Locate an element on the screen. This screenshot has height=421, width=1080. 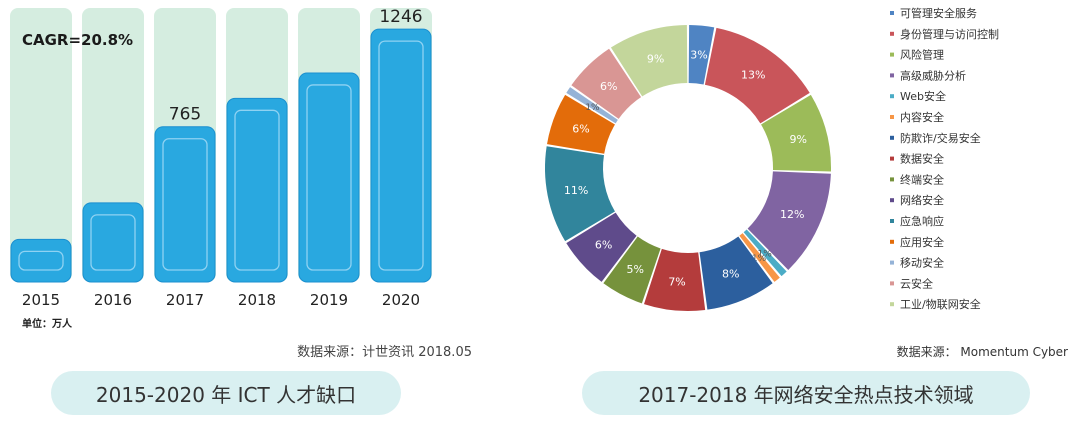
legend-entry-5: Web安全 is located at coordinates (923, 96).